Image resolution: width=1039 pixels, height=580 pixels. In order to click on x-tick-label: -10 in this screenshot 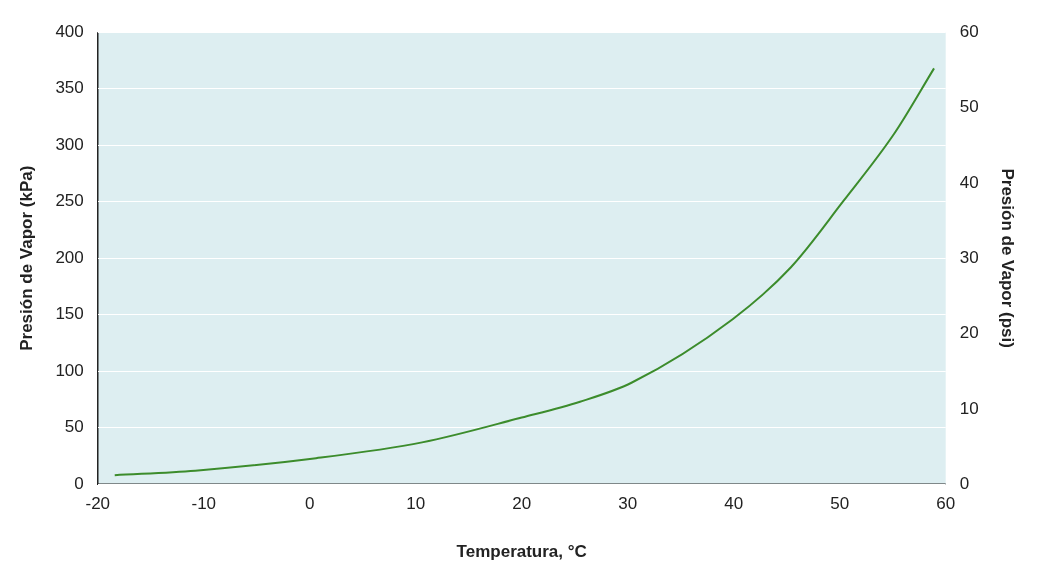, I will do `click(204, 504)`.